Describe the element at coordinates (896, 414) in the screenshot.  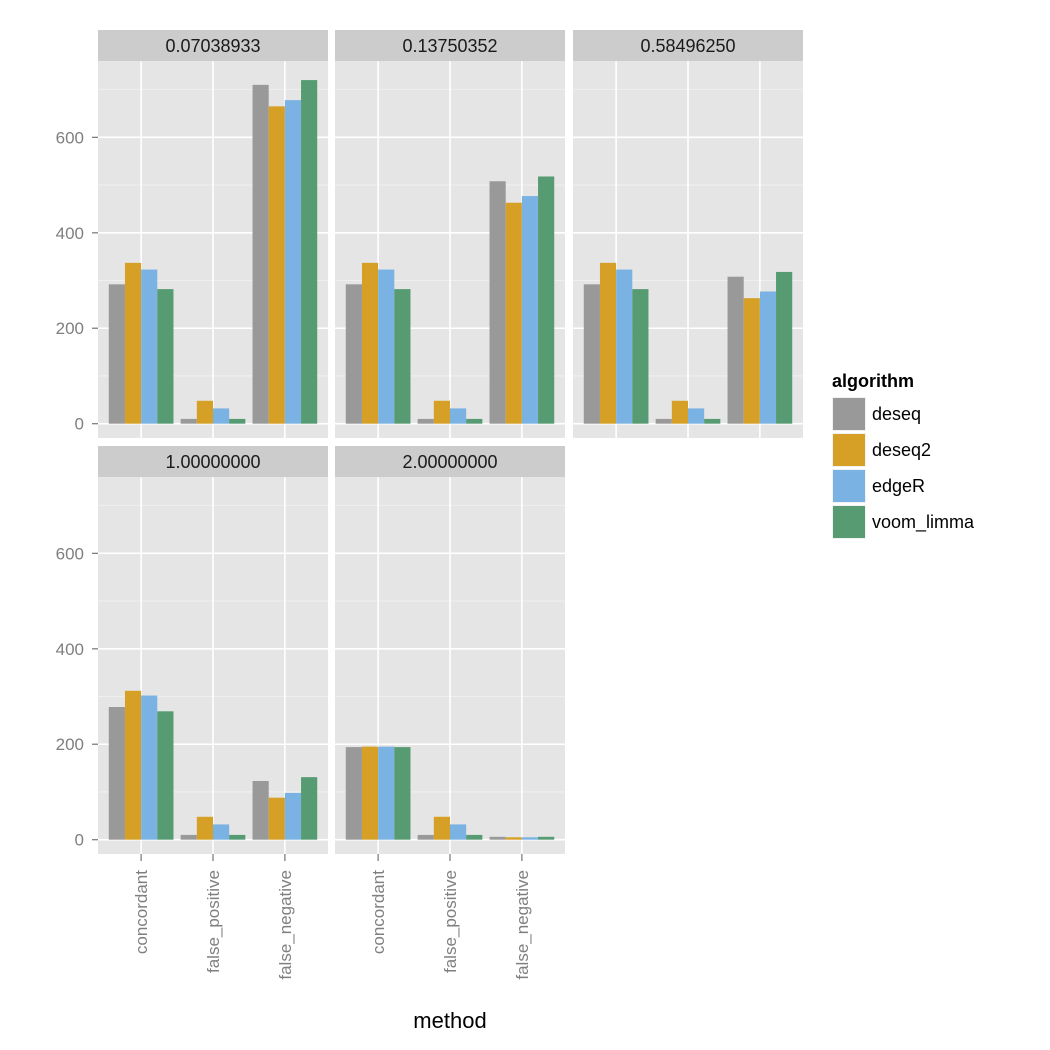
I see `legend-label: deseq` at that location.